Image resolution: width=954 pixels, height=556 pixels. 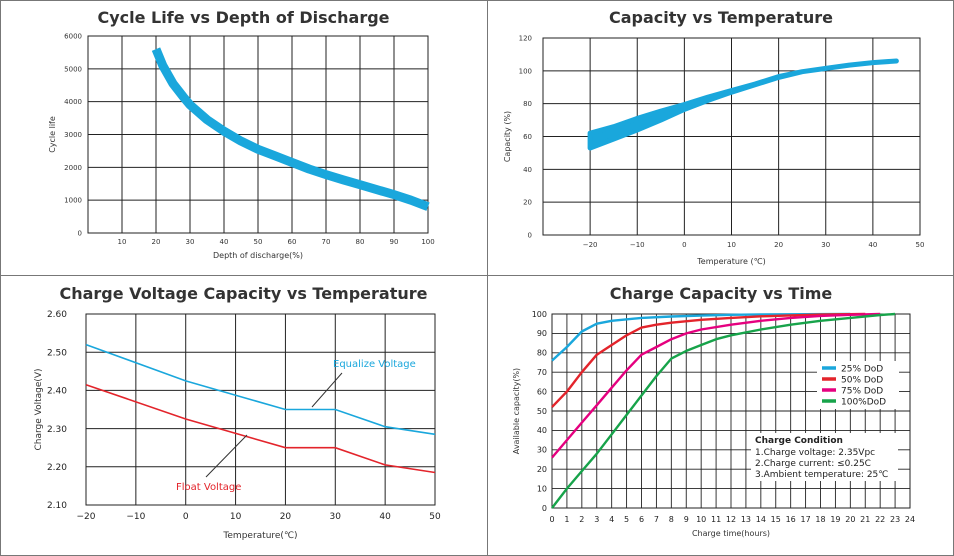 What do you see at coordinates (292, 242) in the screenshot?
I see `x-tick-label: 60` at bounding box center [292, 242].